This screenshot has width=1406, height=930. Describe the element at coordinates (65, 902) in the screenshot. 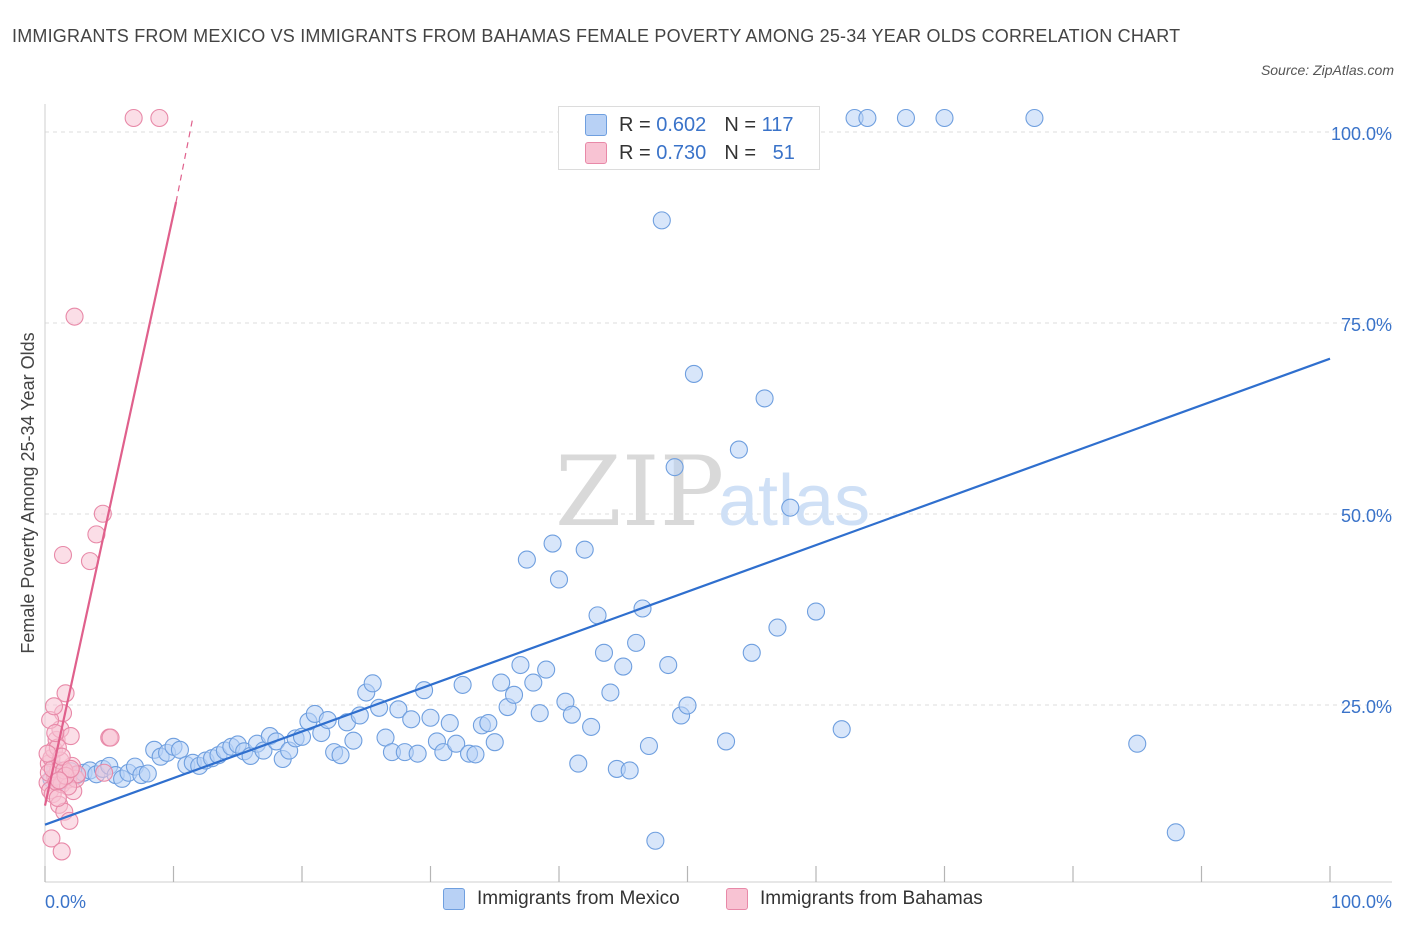

I see `x-tick-label-min: 0.0%` at that location.